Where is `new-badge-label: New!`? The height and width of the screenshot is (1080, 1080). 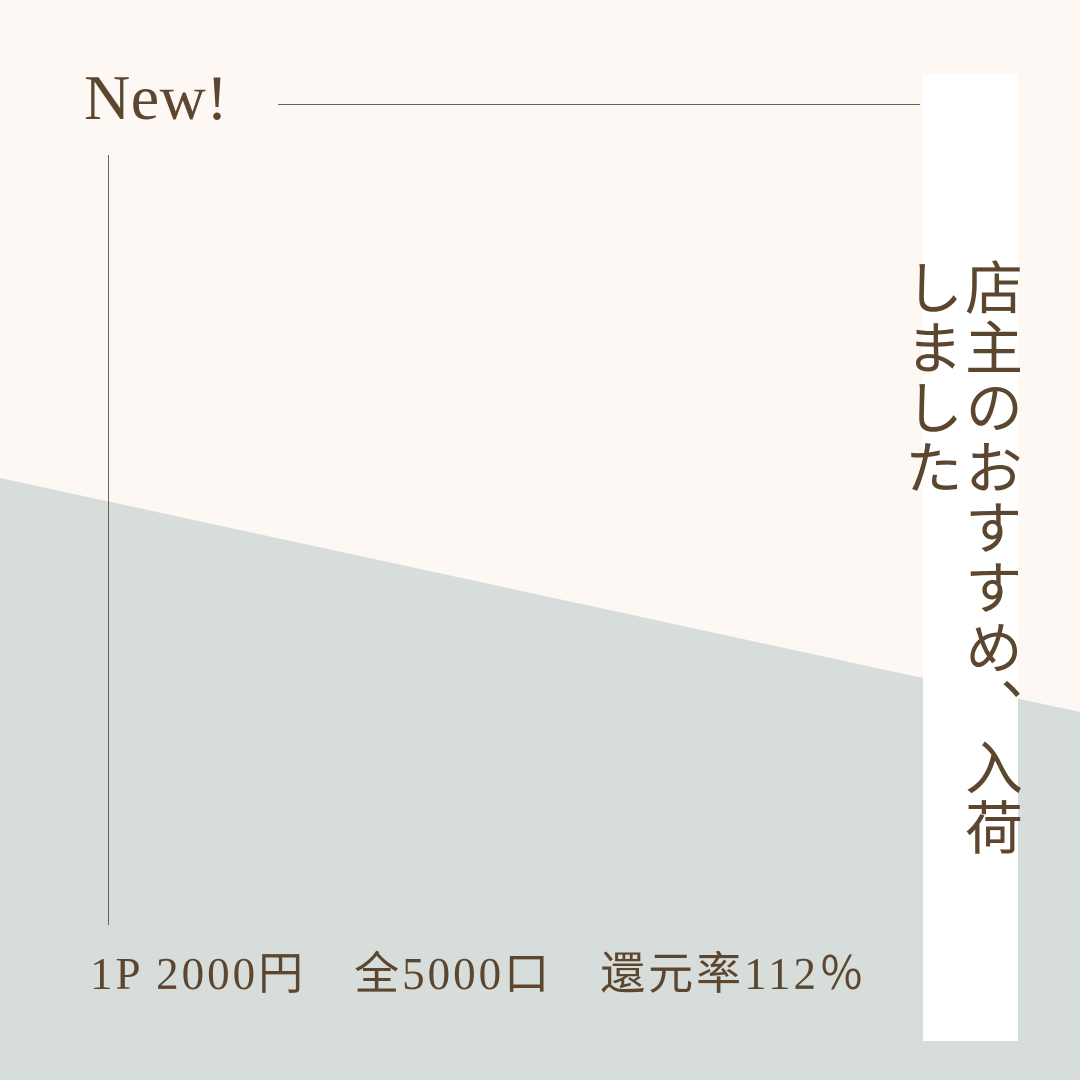 new-badge-label: New! is located at coordinates (156, 97).